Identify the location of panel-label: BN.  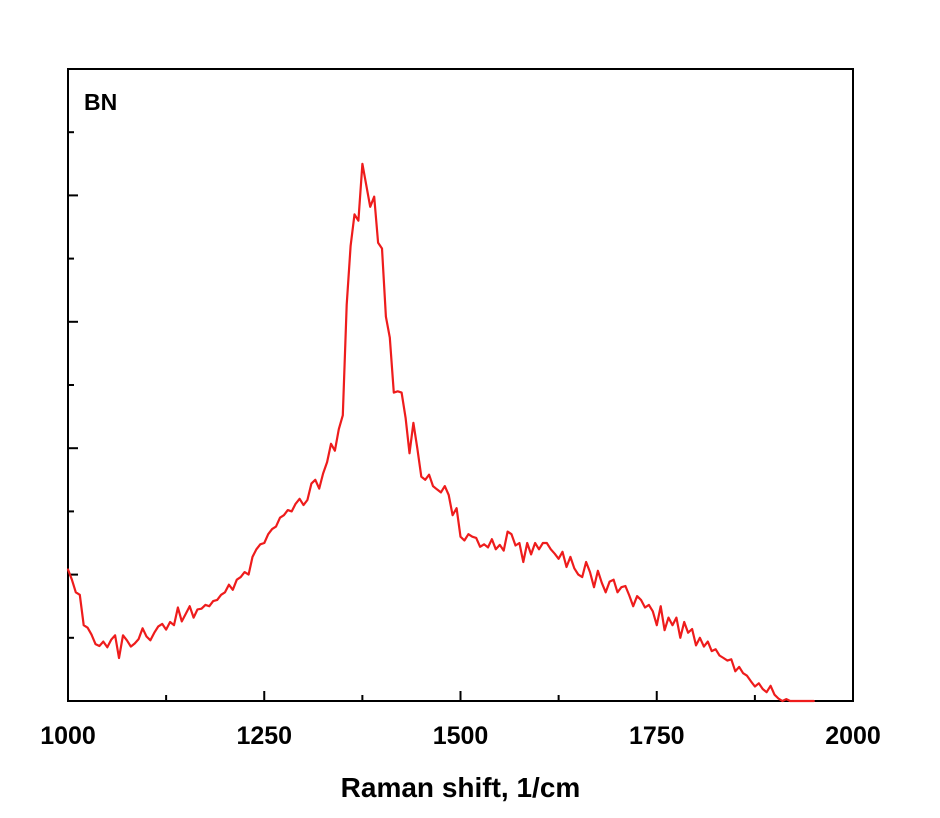
(100, 102).